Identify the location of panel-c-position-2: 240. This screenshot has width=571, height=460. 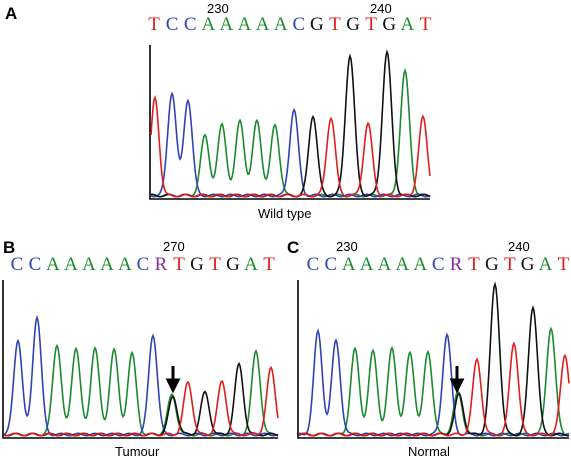
(519, 246).